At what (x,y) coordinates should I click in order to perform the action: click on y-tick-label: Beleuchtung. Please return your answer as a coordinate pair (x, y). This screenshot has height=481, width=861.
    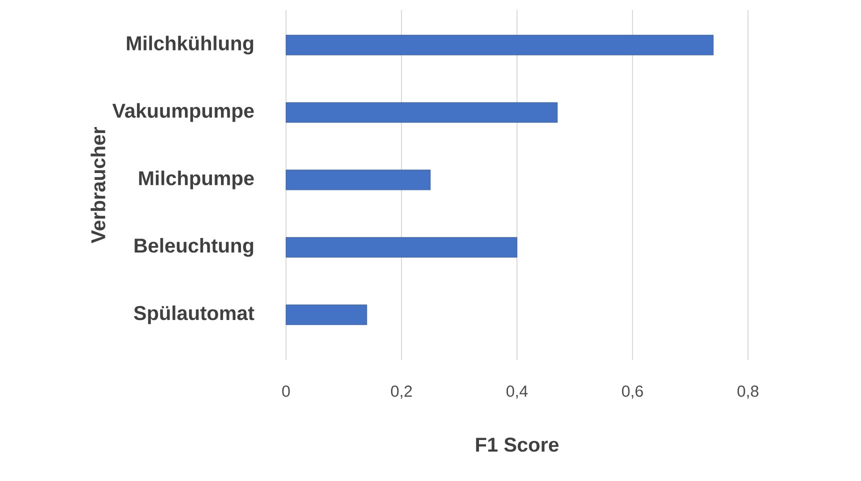
    Looking at the image, I should click on (194, 247).